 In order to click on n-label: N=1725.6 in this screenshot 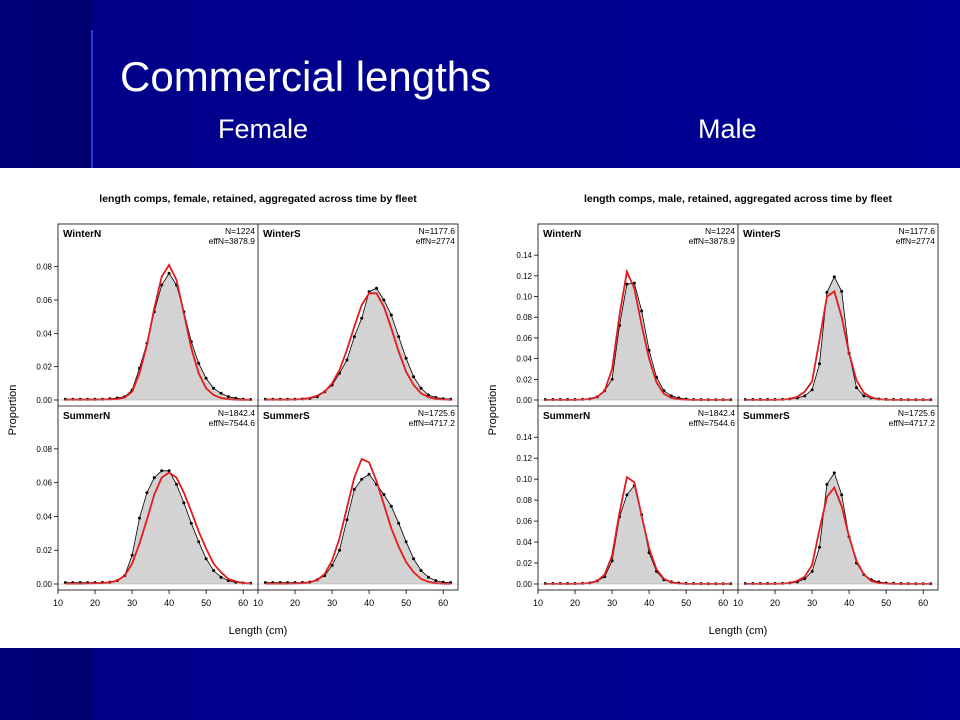, I will do `click(916, 413)`.